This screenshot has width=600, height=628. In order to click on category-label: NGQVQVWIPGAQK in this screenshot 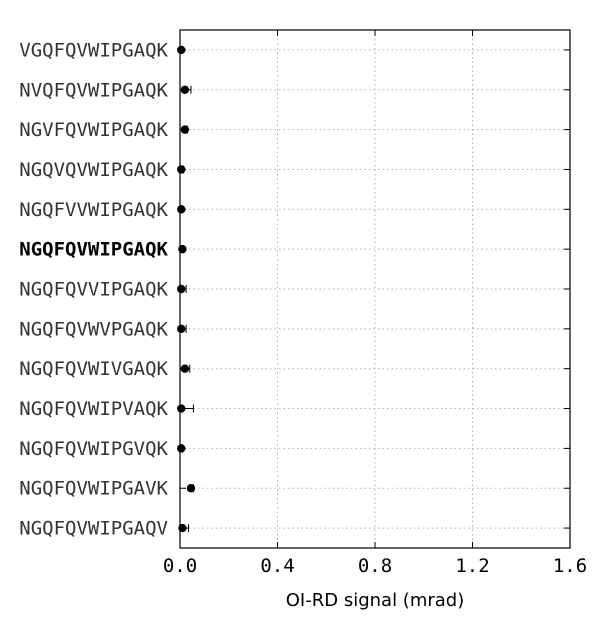, I will do `click(93, 170)`.